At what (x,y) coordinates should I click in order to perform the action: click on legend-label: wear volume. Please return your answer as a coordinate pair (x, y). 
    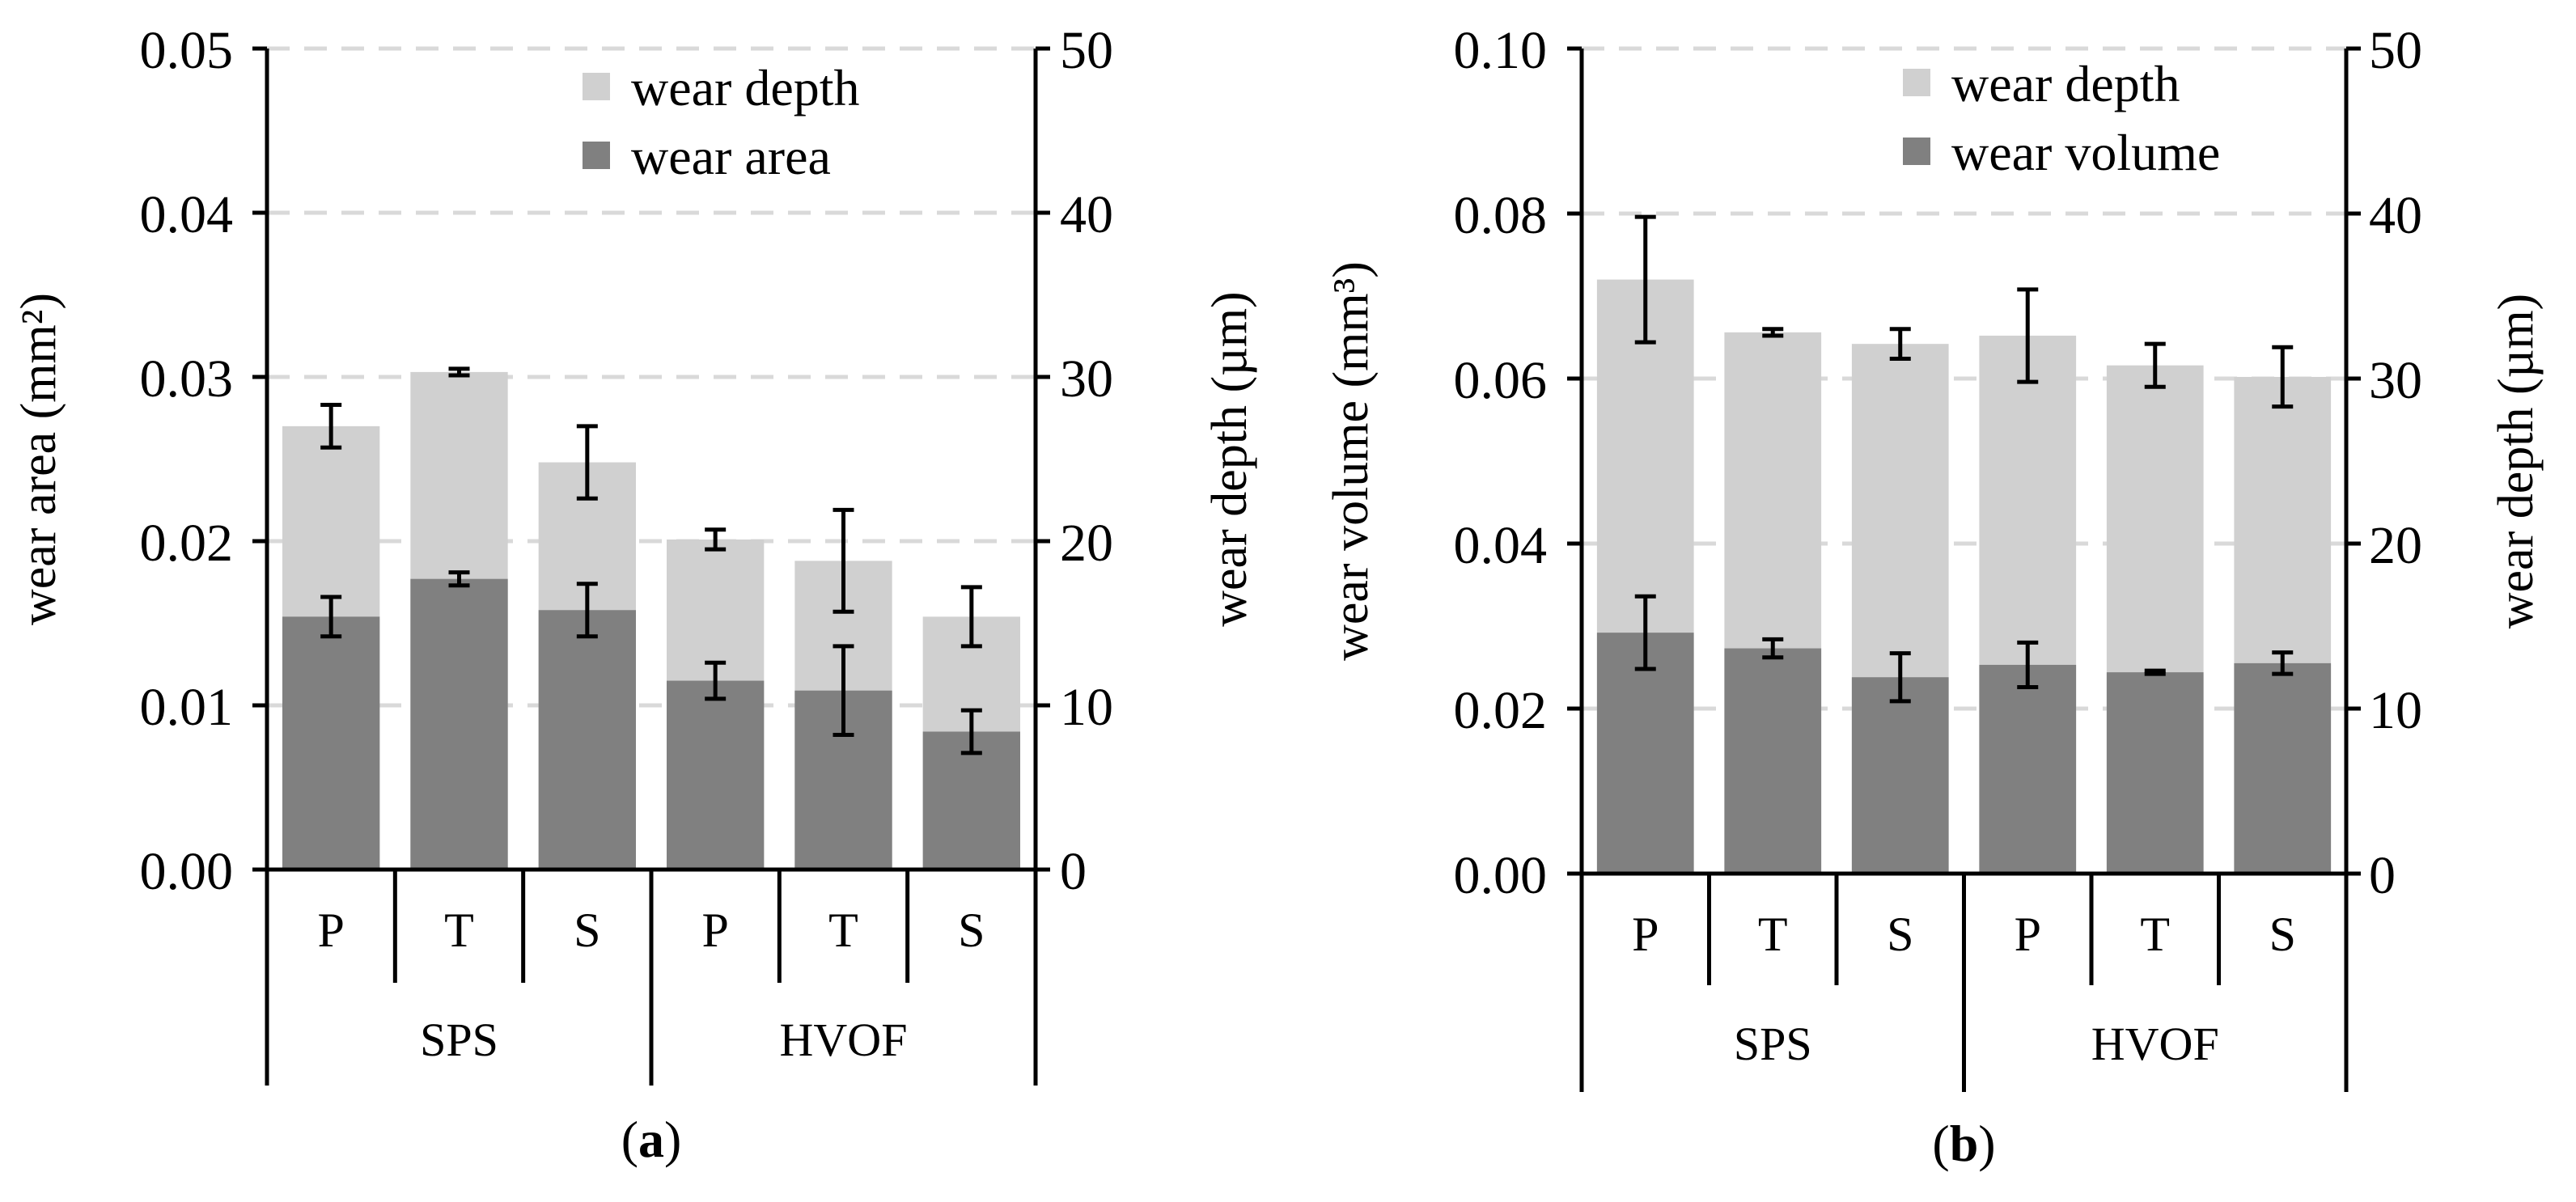
    Looking at the image, I should click on (2085, 152).